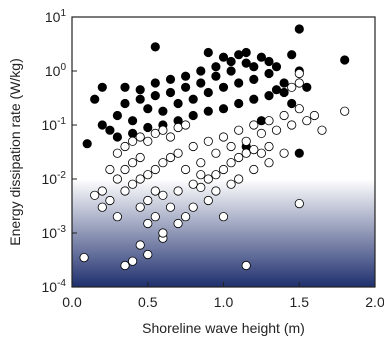 Image resolution: width=384 pixels, height=337 pixels. What do you see at coordinates (56, 16) in the screenshot?
I see `y-tick-label: 10¹` at bounding box center [56, 16].